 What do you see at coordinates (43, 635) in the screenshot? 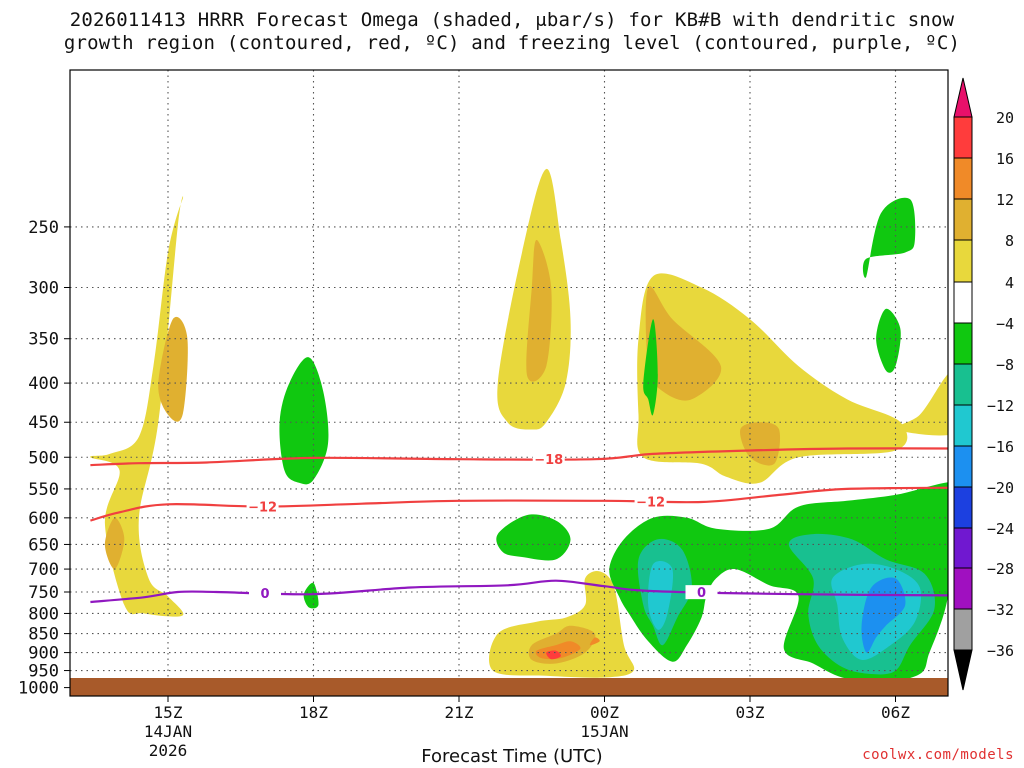
I see `y-tick-label-850: 850` at bounding box center [43, 635].